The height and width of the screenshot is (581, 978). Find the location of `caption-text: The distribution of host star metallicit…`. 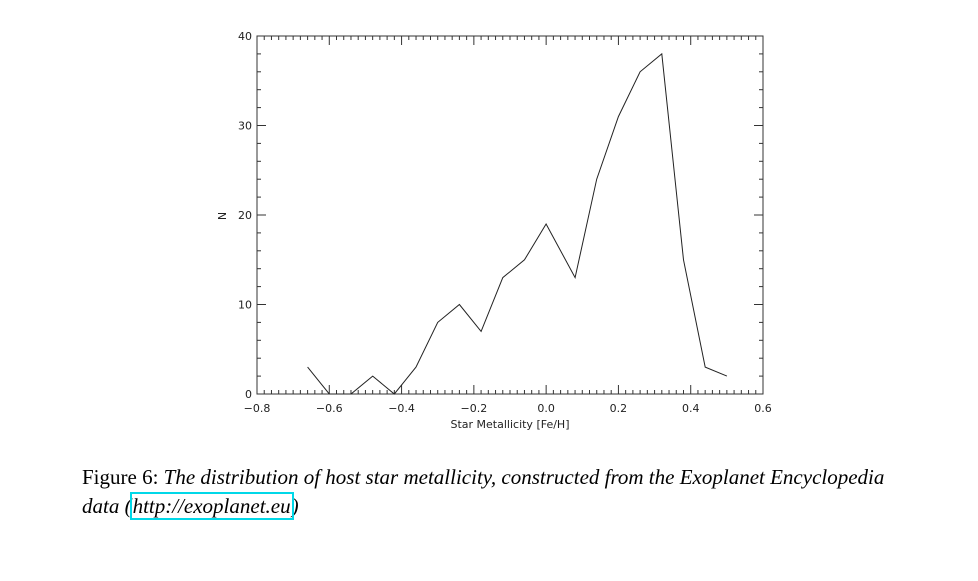

caption-text: The distribution of host star metallicit… is located at coordinates (483, 491).